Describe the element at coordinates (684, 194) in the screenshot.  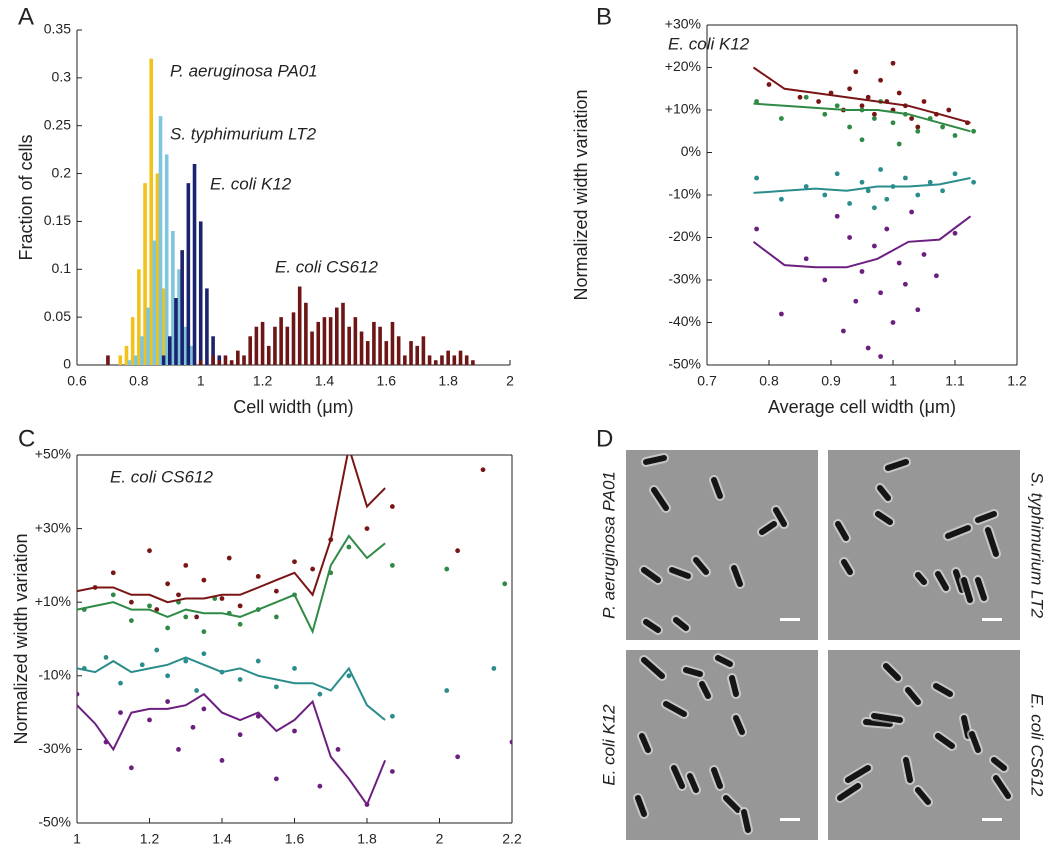
I see `y-tick-label: -10%` at that location.